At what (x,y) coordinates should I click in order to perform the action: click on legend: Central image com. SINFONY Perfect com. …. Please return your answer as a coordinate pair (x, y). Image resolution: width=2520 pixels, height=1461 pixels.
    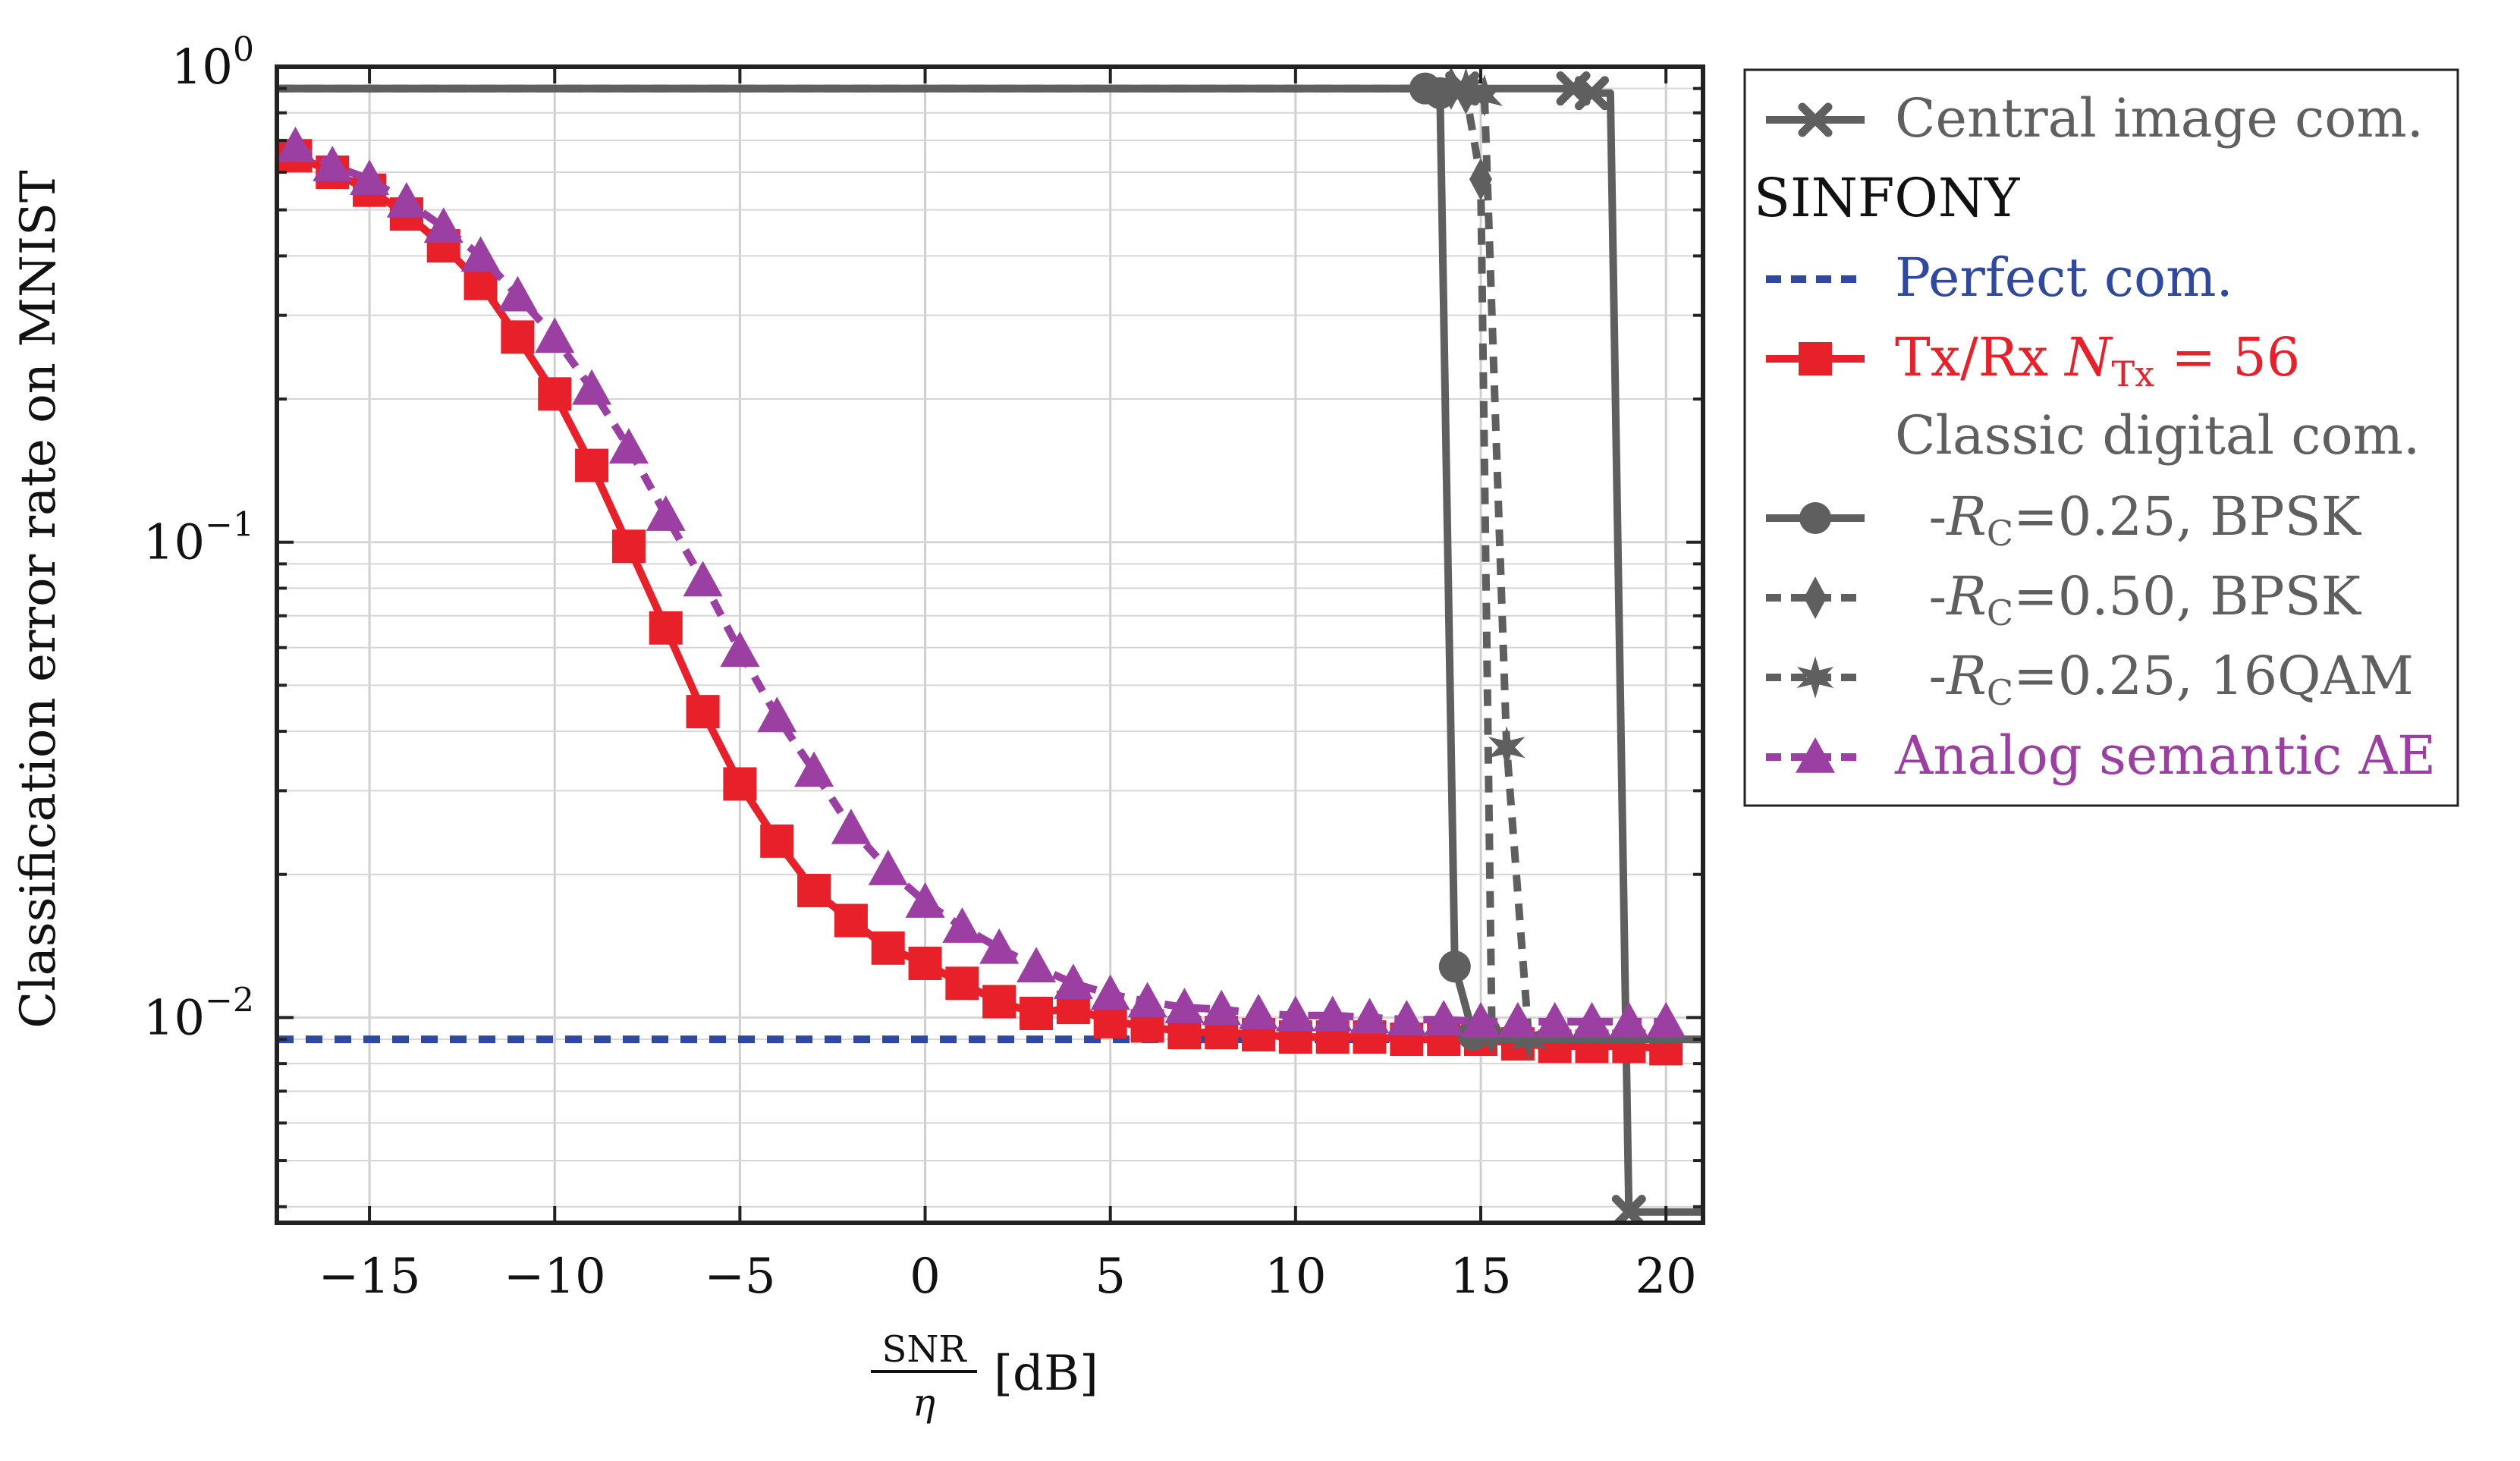
    Looking at the image, I should click on (2101, 438).